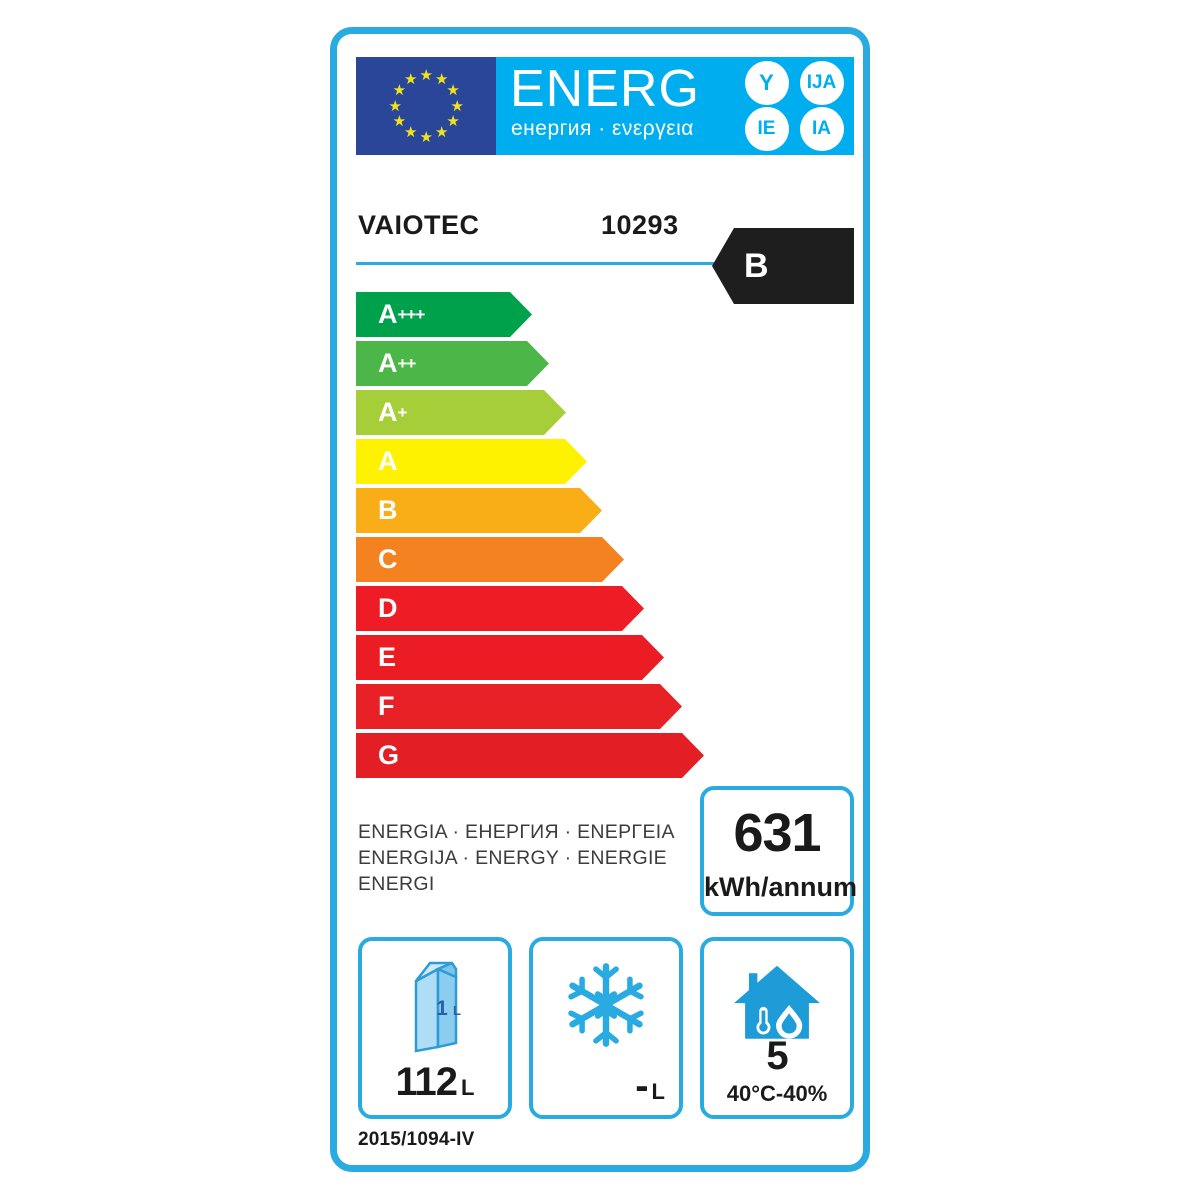 This screenshot has width=1200, height=1200. Describe the element at coordinates (396, 884) in the screenshot. I see `energy-words-line-3: ENERGI` at that location.